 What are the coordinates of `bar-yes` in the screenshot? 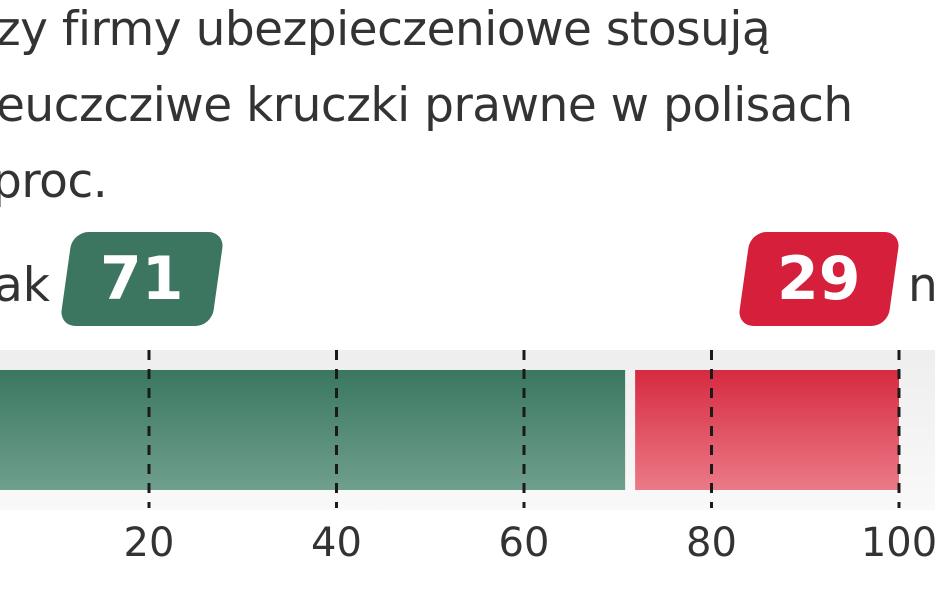 It's located at (313, 430).